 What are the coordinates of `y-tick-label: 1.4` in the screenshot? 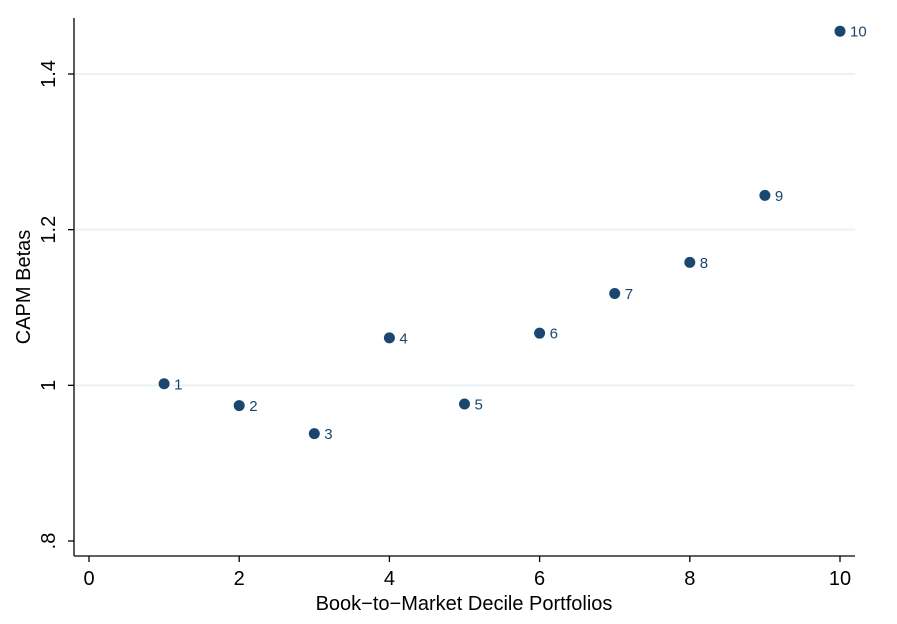 It's located at (49, 74).